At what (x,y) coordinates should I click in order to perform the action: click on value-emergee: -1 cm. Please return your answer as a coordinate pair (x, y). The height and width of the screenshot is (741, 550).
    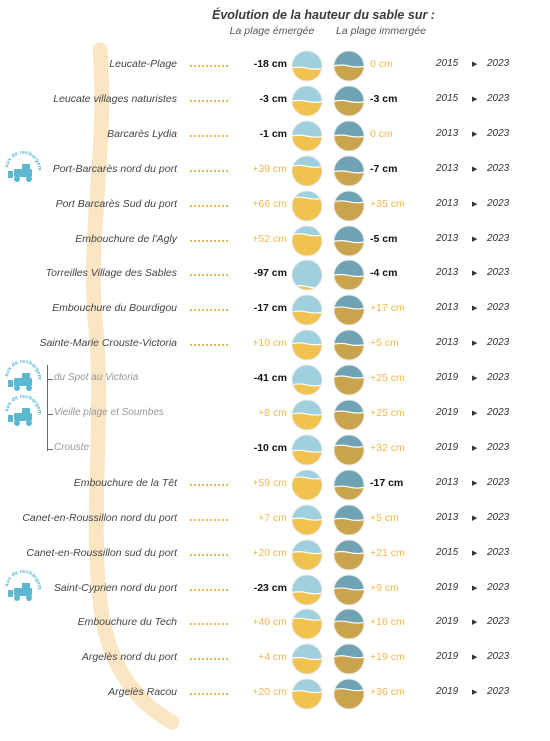
    Looking at the image, I should click on (273, 133).